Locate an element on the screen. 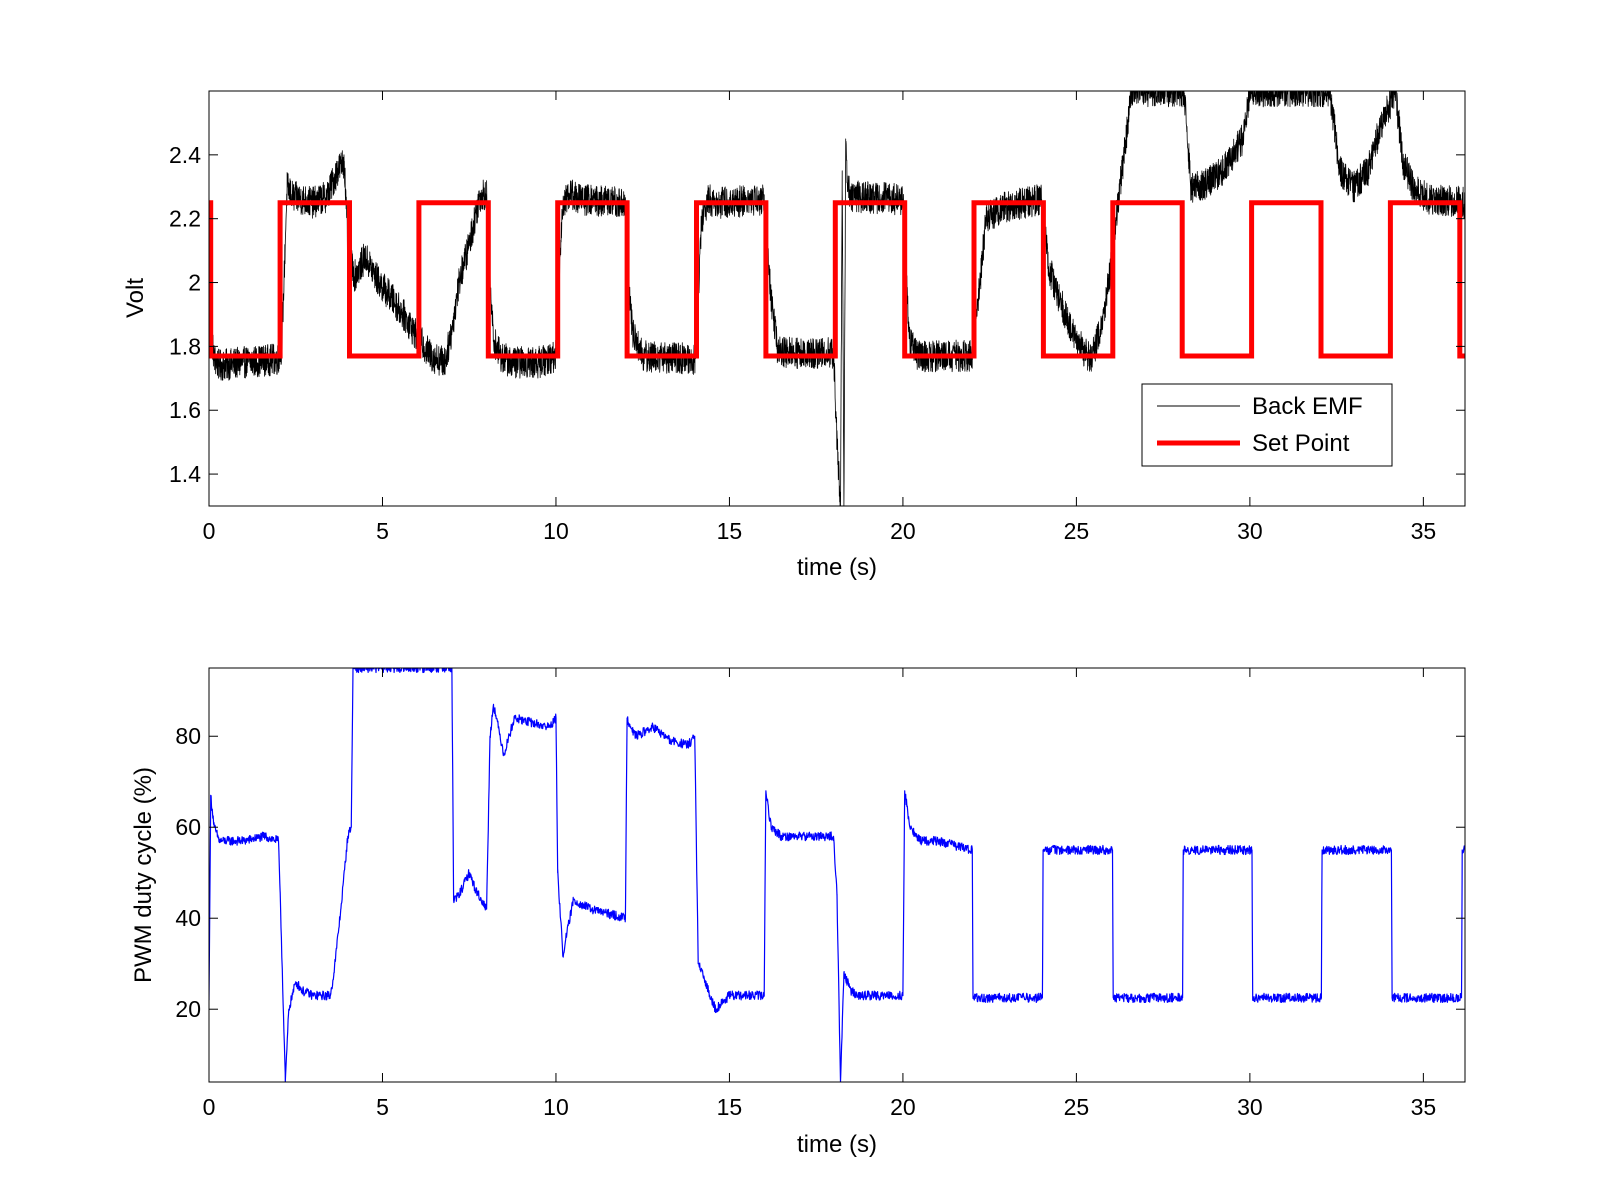  legend-box is located at coordinates (1267, 425).